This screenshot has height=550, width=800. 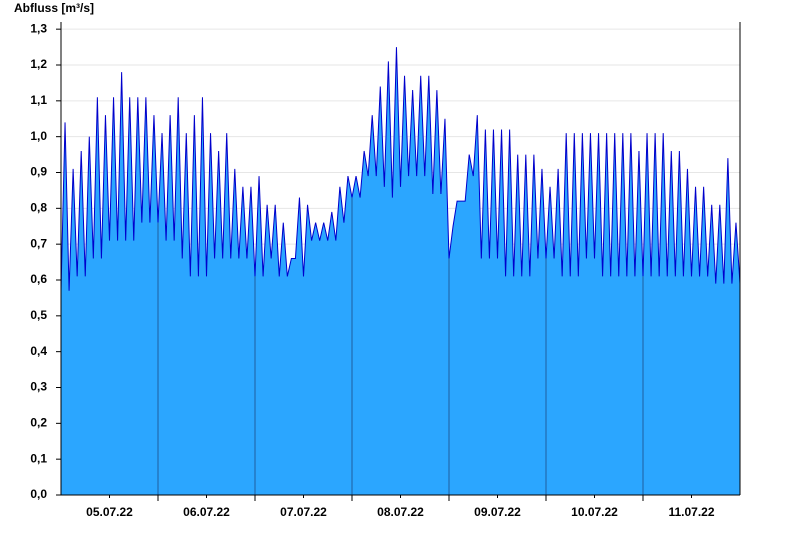 What do you see at coordinates (594, 512) in the screenshot?
I see `x-tick-label: 10.07.22` at bounding box center [594, 512].